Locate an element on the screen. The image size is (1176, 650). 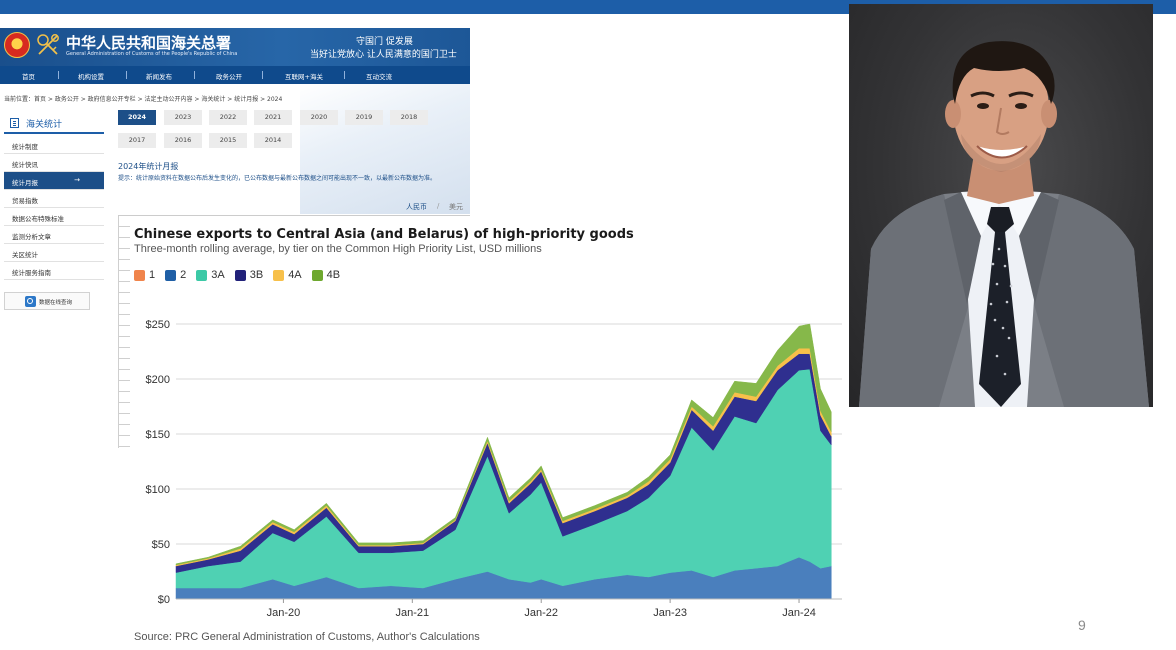
site-slogan-line1: 守国门 促发展 is located at coordinates (384, 42).